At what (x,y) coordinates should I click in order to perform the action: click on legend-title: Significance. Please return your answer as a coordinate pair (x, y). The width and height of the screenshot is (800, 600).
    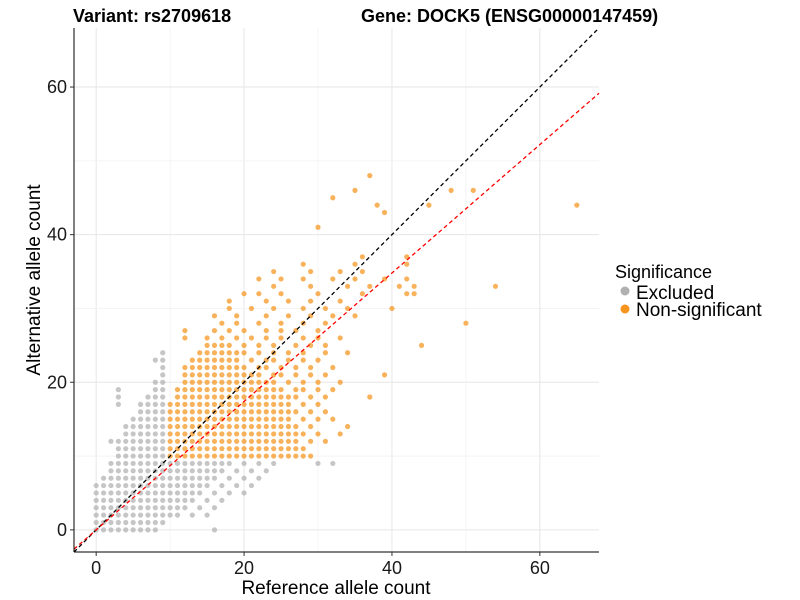
    Looking at the image, I should click on (663, 272).